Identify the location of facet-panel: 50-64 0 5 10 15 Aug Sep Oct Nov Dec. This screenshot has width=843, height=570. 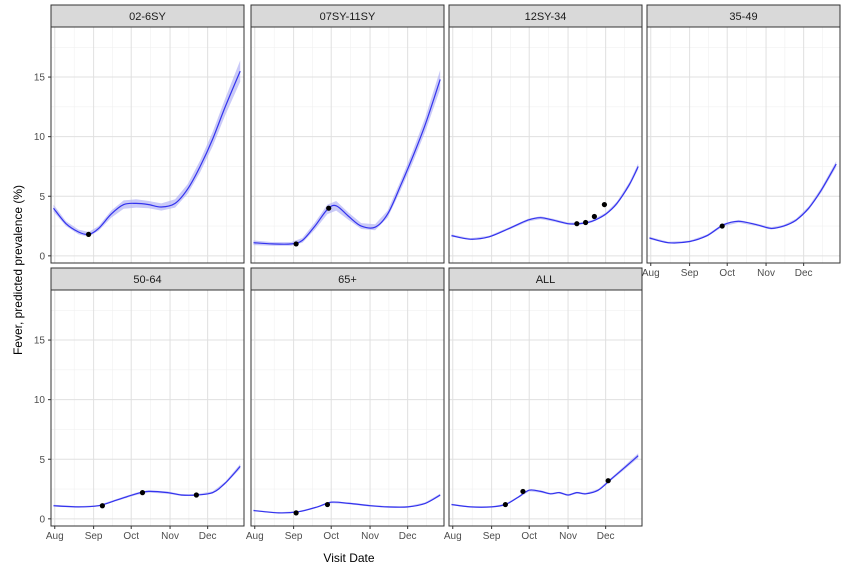
(139, 404).